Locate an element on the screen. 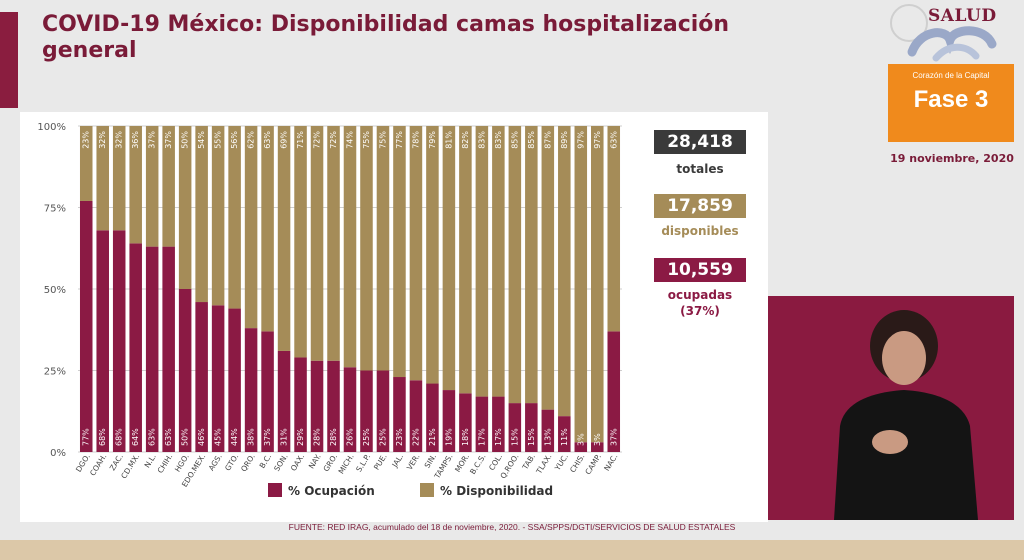  x-tick-label: B.C. is located at coordinates (266, 461).